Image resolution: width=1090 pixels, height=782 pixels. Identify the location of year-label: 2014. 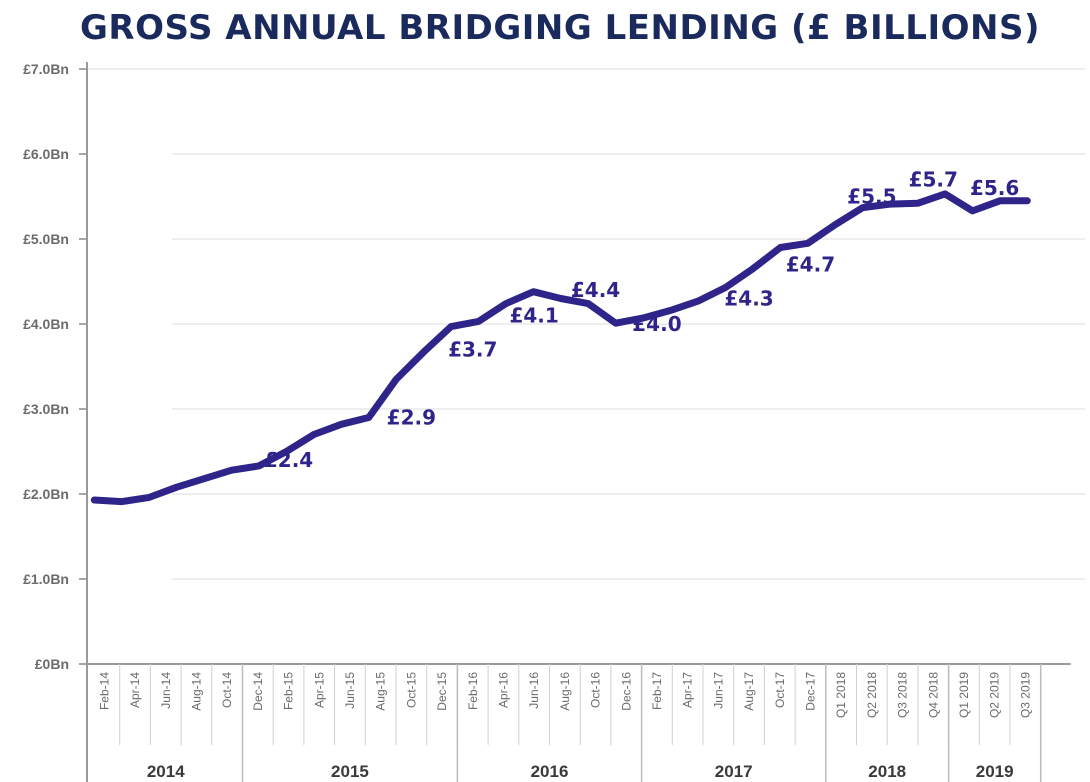
(166, 771).